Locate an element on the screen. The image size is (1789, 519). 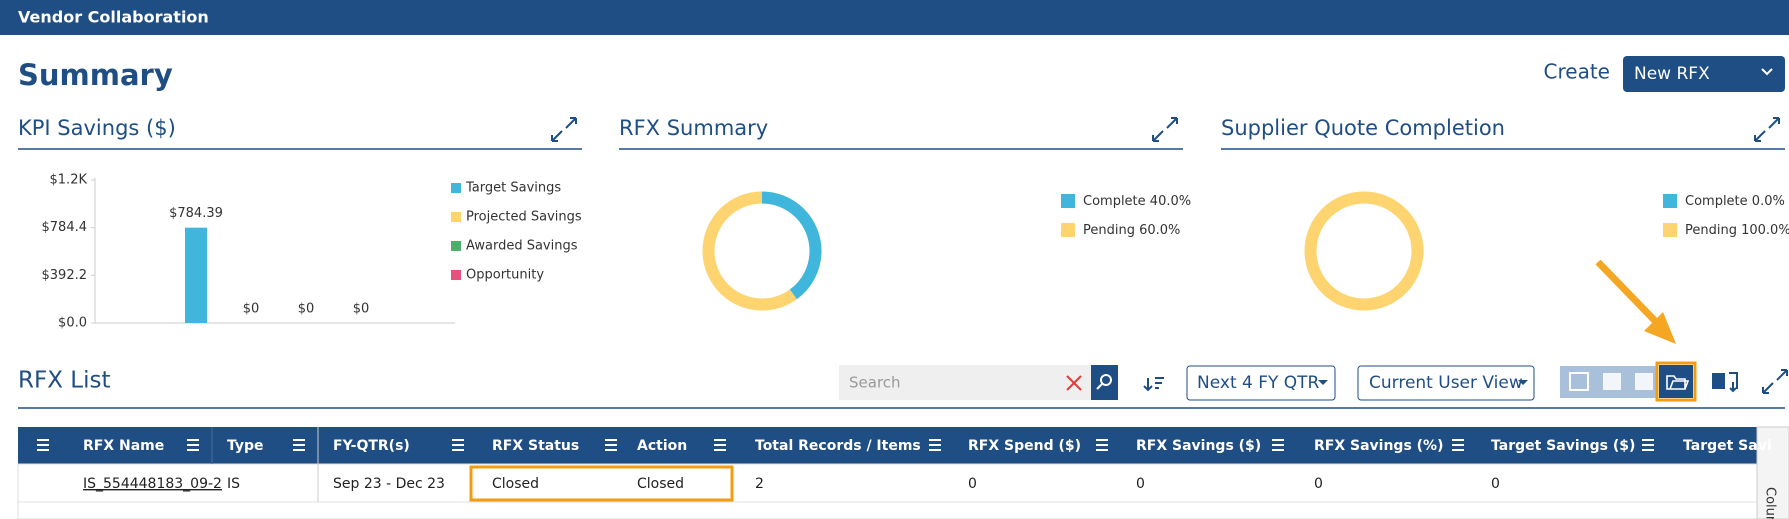
excel-icon is located at coordinates (1718, 381).